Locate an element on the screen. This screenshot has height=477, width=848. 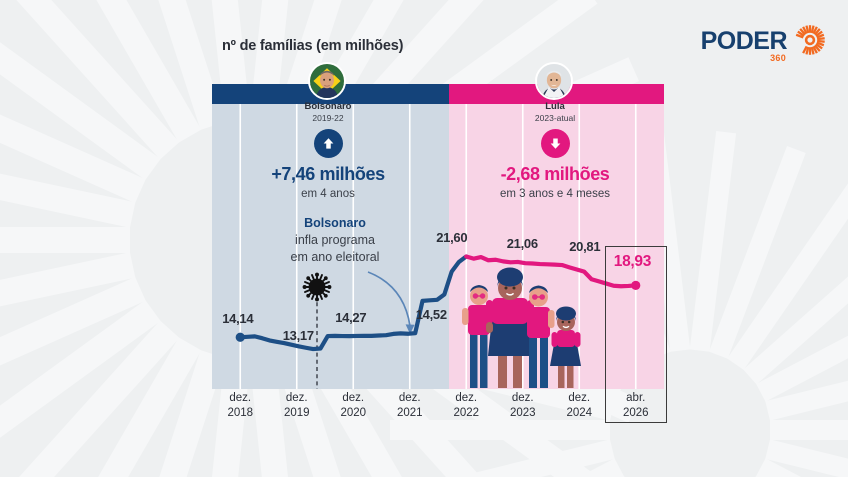
value-label-2022: 21,60 is located at coordinates (452, 238).